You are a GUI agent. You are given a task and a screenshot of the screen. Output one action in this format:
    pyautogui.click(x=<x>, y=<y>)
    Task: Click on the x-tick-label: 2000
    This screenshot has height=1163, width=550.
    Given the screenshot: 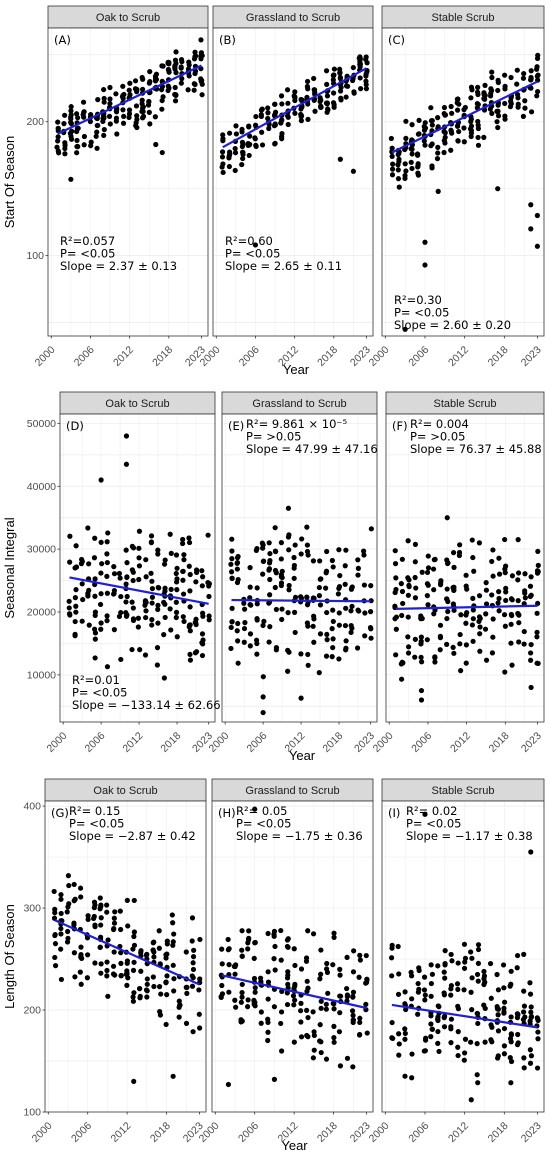 What is the action you would take?
    pyautogui.click(x=379, y=1132)
    